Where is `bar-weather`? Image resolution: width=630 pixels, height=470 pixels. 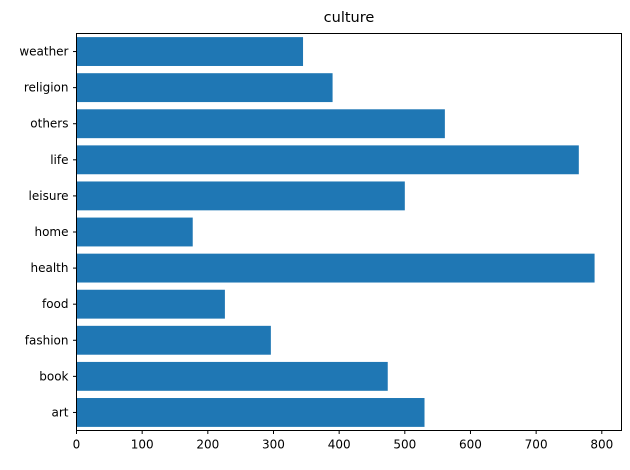
bar-weather is located at coordinates (190, 51).